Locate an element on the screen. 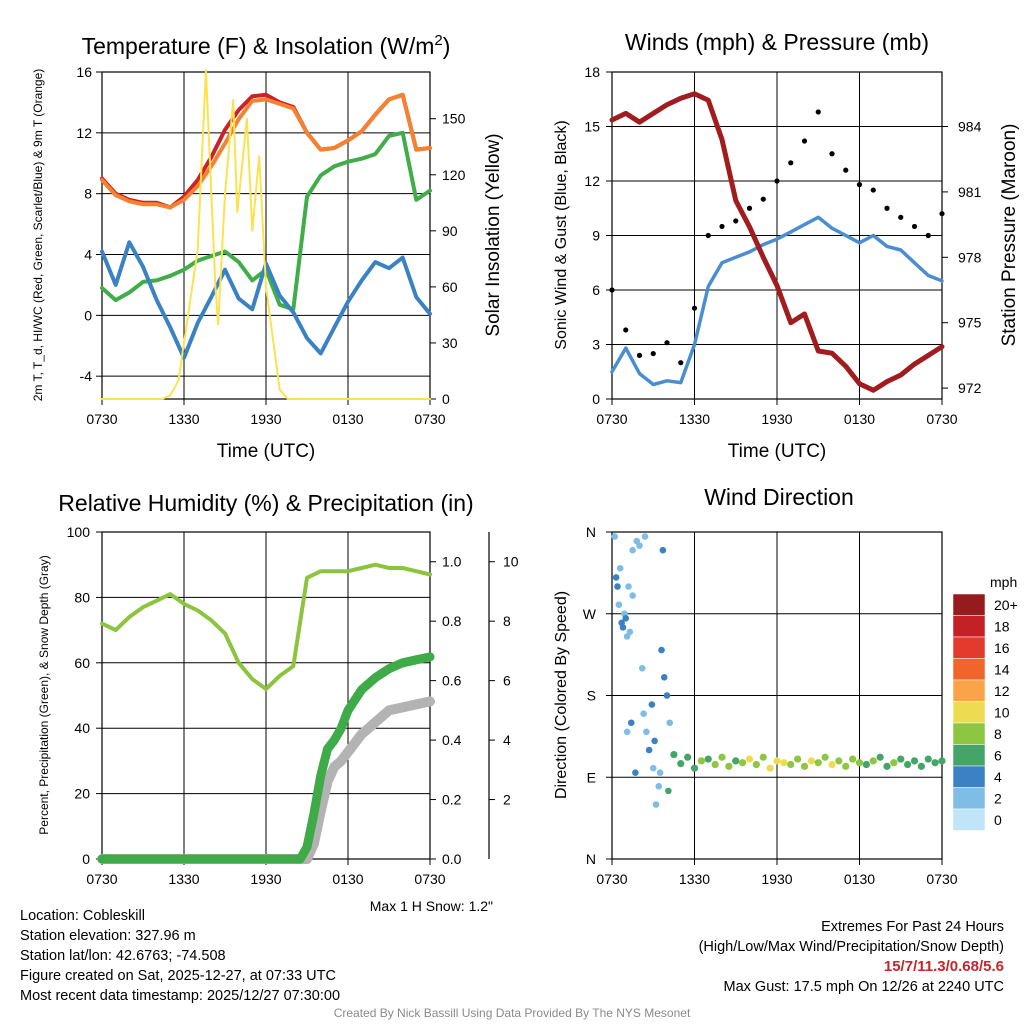 This screenshot has height=1024, width=1024. pressure-ylabel: Station Pressure (Maroon) is located at coordinates (1009, 235).